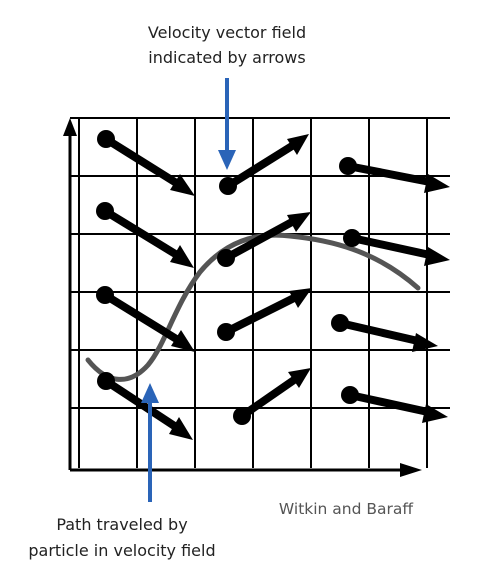 This screenshot has width=490, height=583. Describe the element at coordinates (150, 442) in the screenshot. I see `bottom-annotation-arrow` at that location.